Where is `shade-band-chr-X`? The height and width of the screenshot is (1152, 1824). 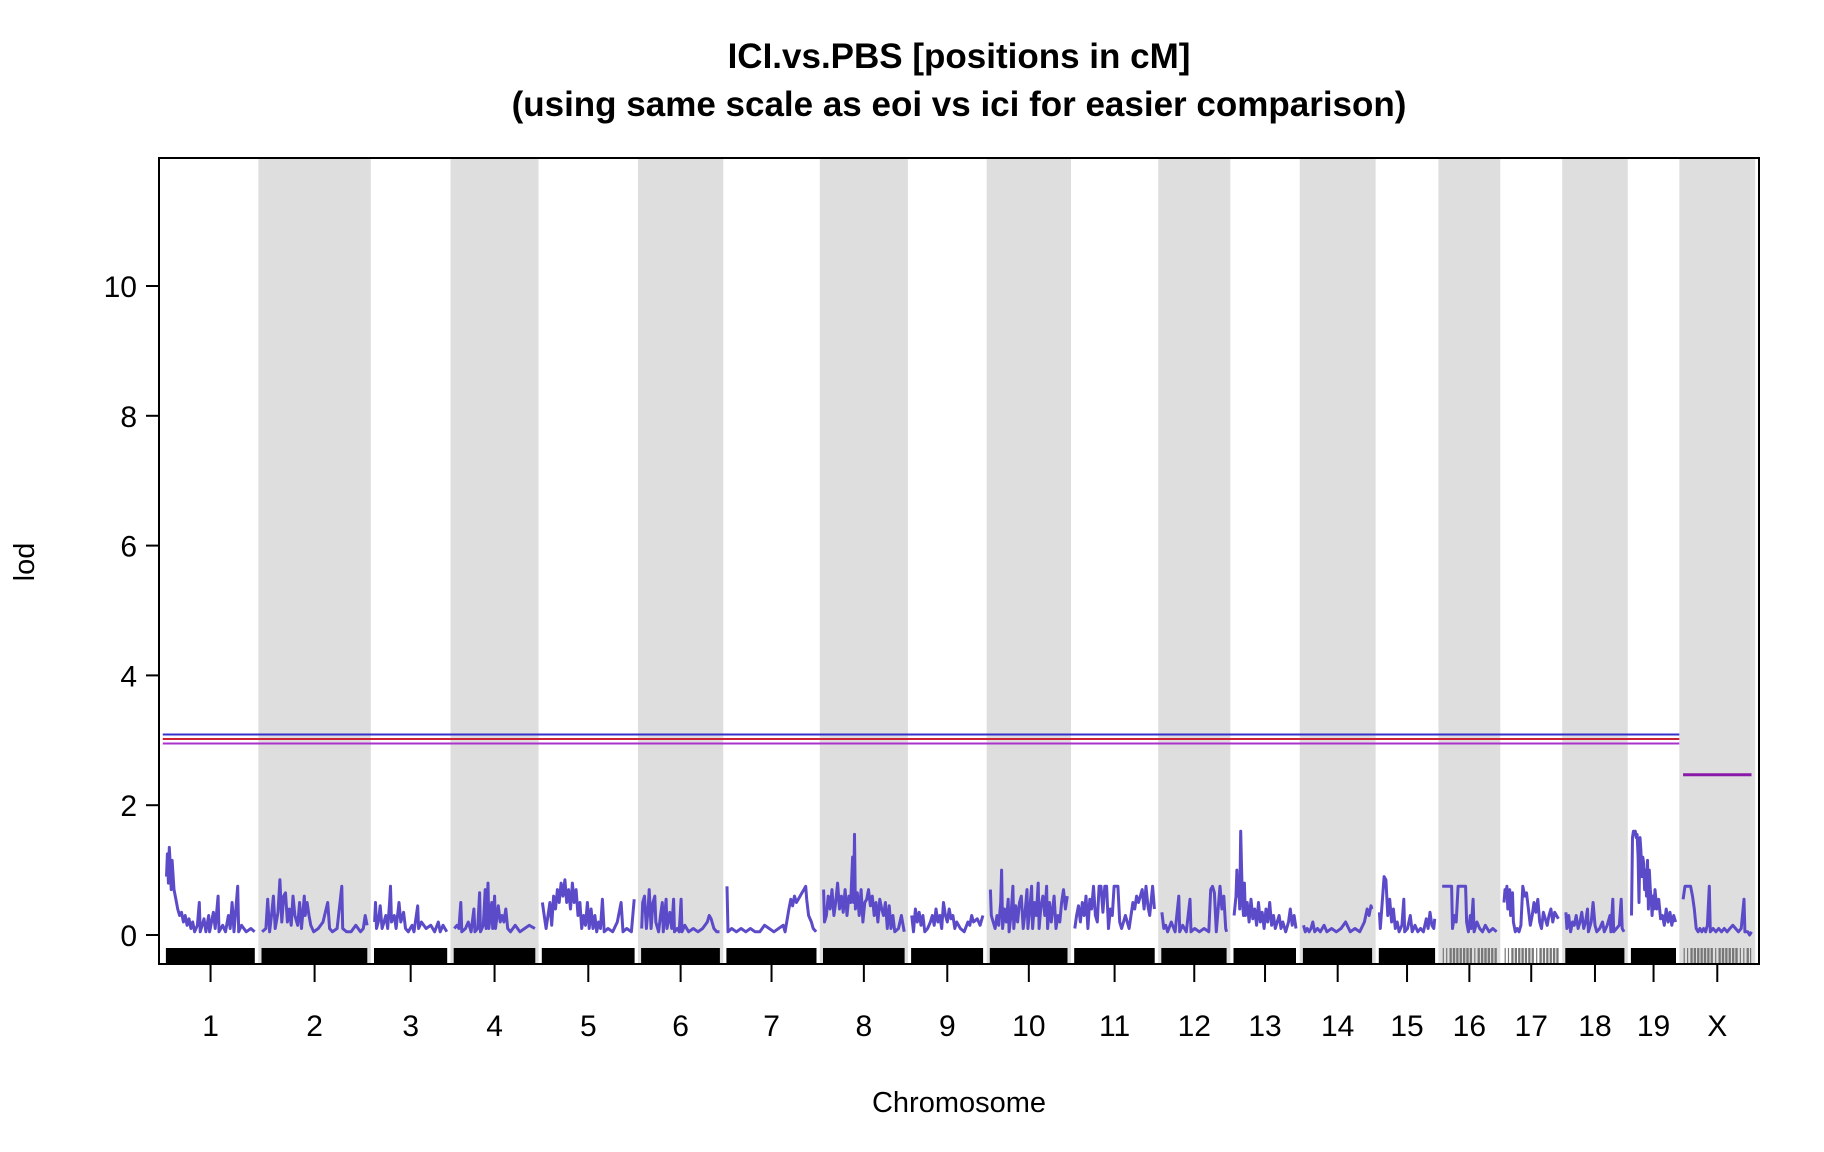 shade-band-chr-X is located at coordinates (1717, 561).